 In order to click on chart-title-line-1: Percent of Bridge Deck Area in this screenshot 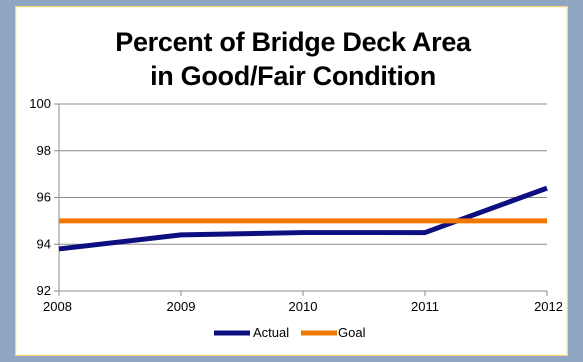, I will do `click(293, 42)`.